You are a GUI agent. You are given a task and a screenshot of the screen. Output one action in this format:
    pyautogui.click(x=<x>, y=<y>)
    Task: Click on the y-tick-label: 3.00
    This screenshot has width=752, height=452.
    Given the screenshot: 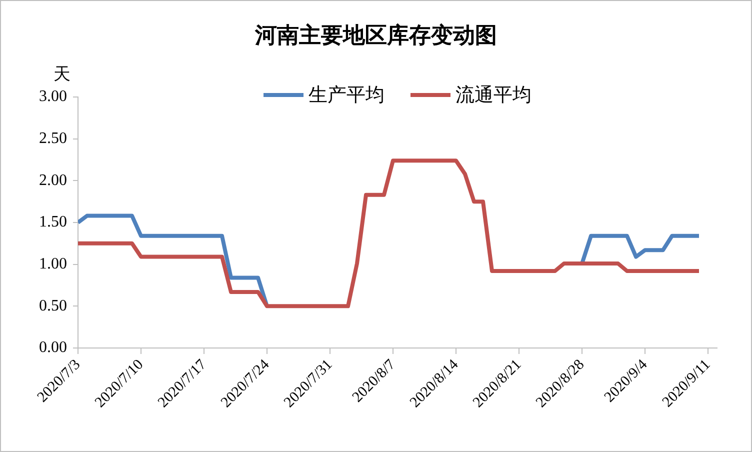 What is the action you would take?
    pyautogui.click(x=53, y=97)
    